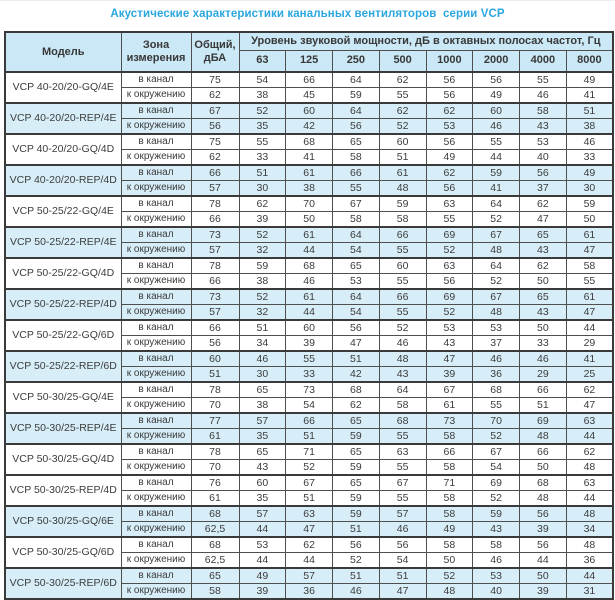 The image size is (615, 600). I want to click on level-cell-500hz: 54, so click(402, 559).